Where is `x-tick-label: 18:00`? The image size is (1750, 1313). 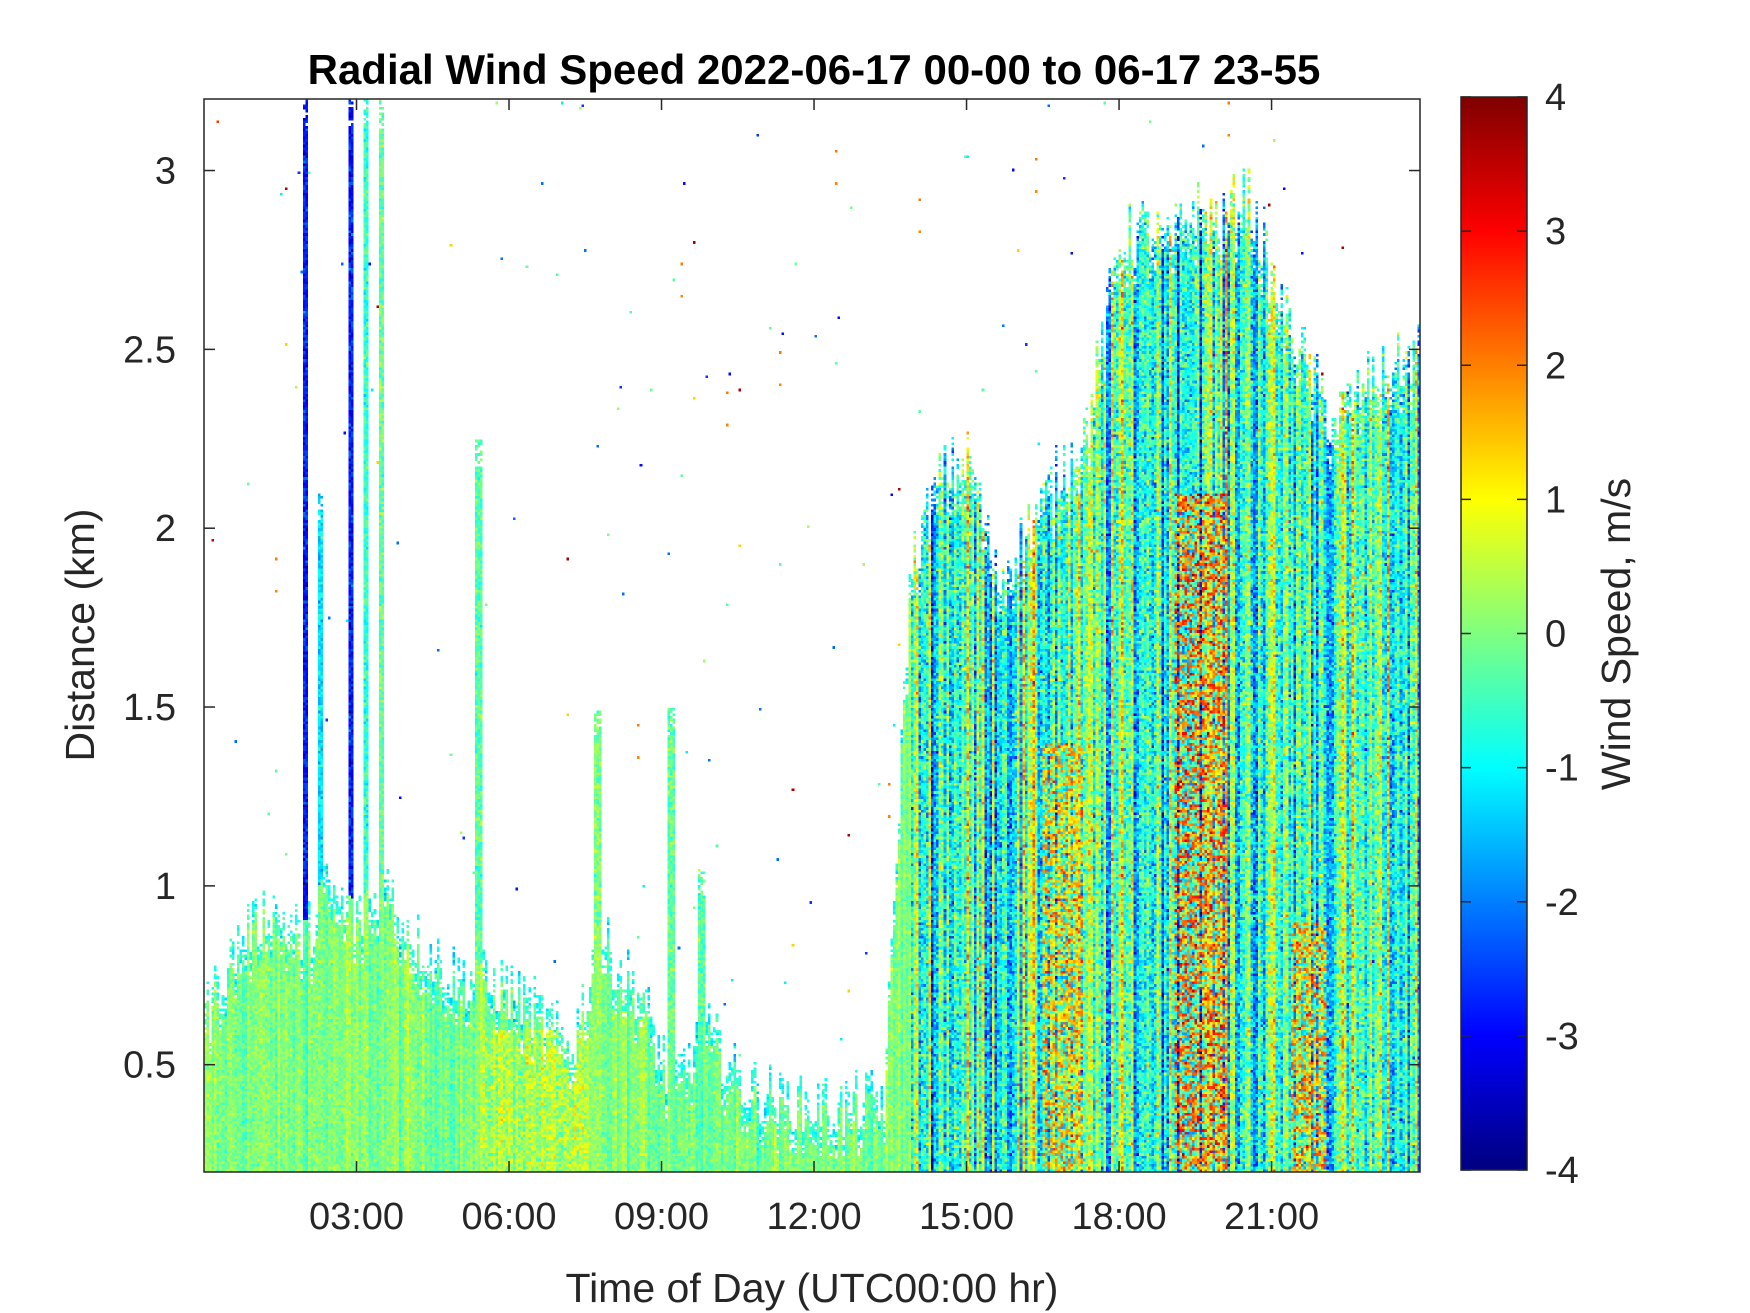
x-tick-label: 18:00 is located at coordinates (1119, 1217).